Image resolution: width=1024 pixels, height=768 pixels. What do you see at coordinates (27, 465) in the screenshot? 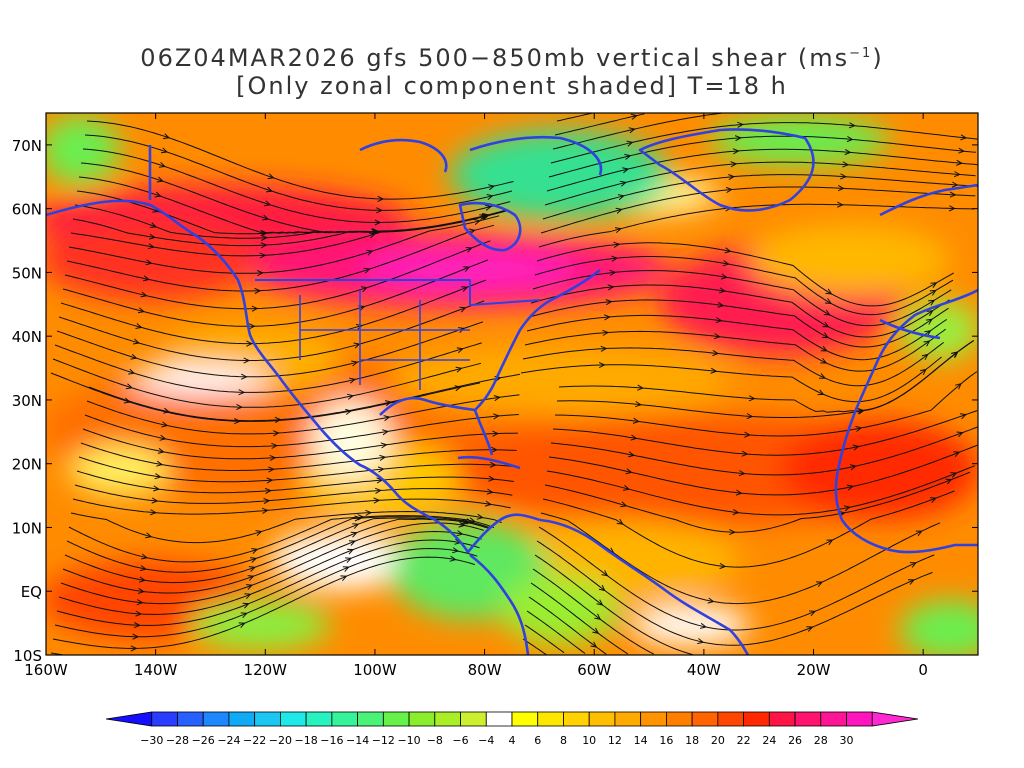
I see `lat-label: 20N` at bounding box center [27, 465].